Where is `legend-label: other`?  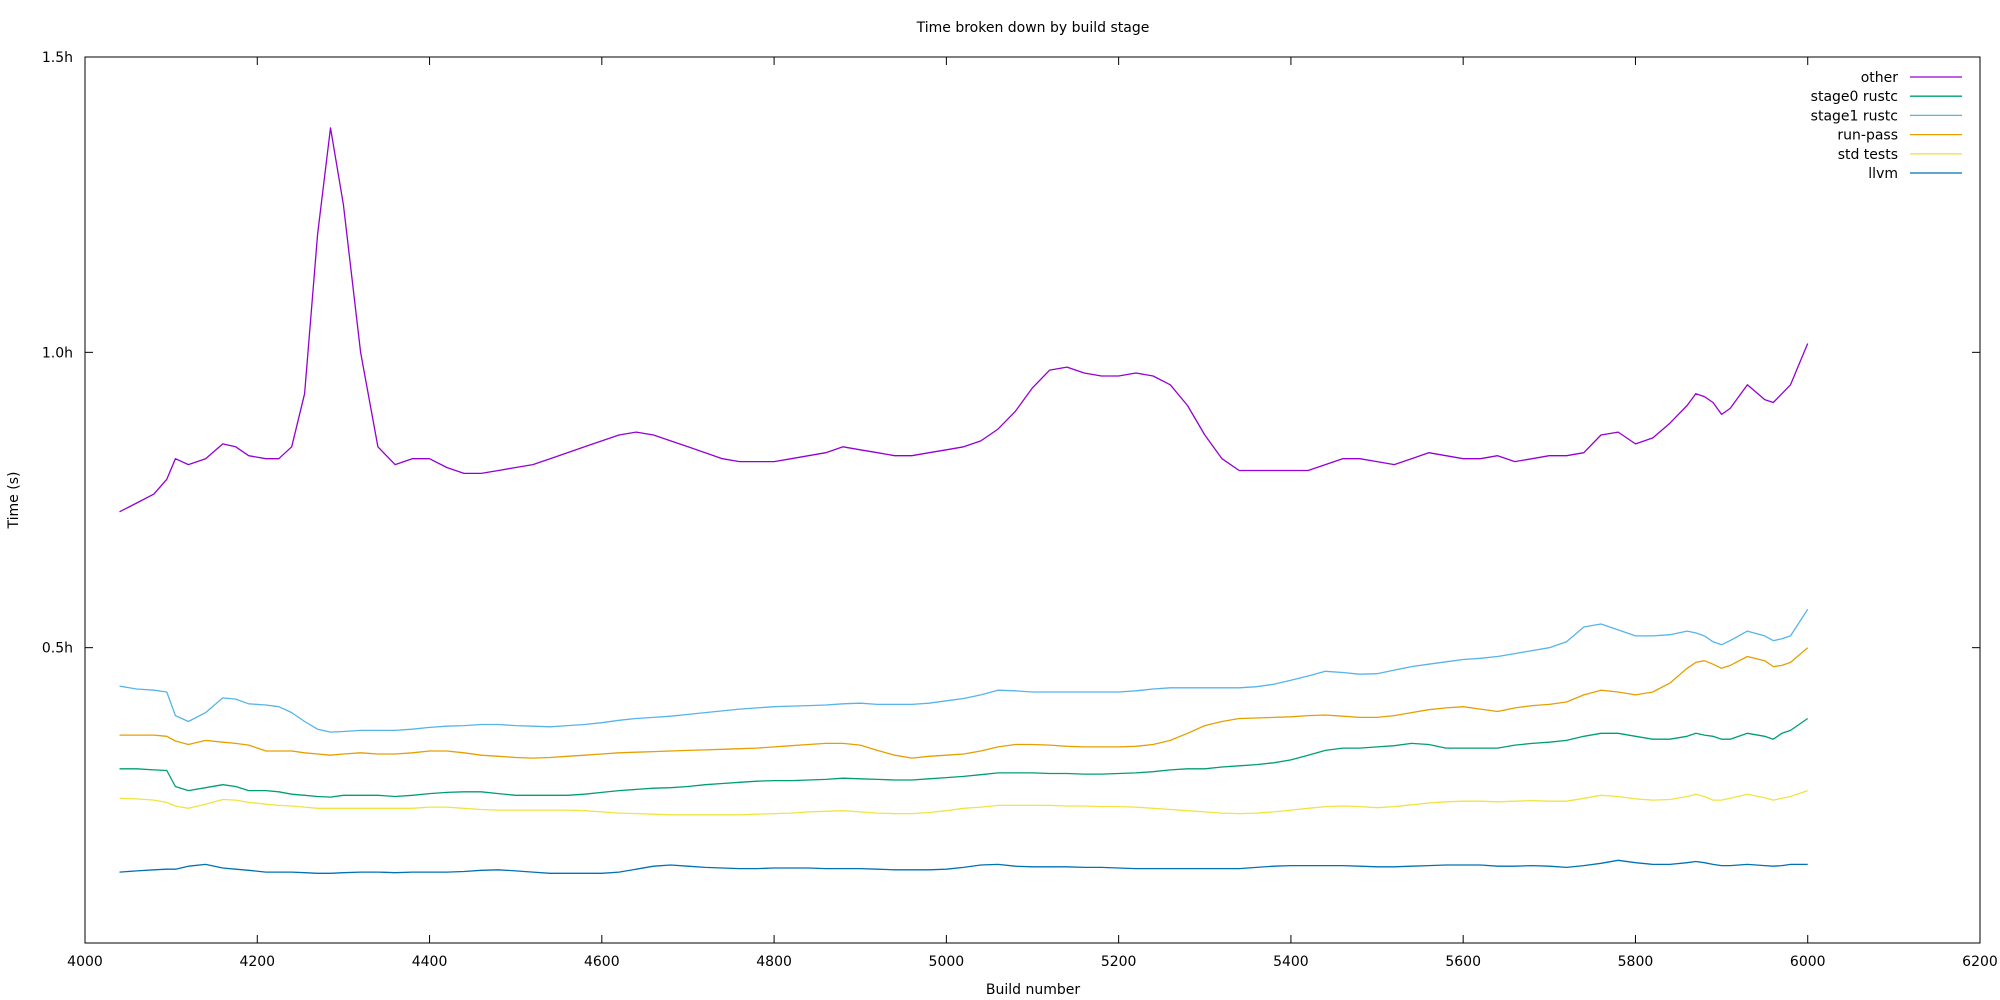
legend-label: other is located at coordinates (1880, 78).